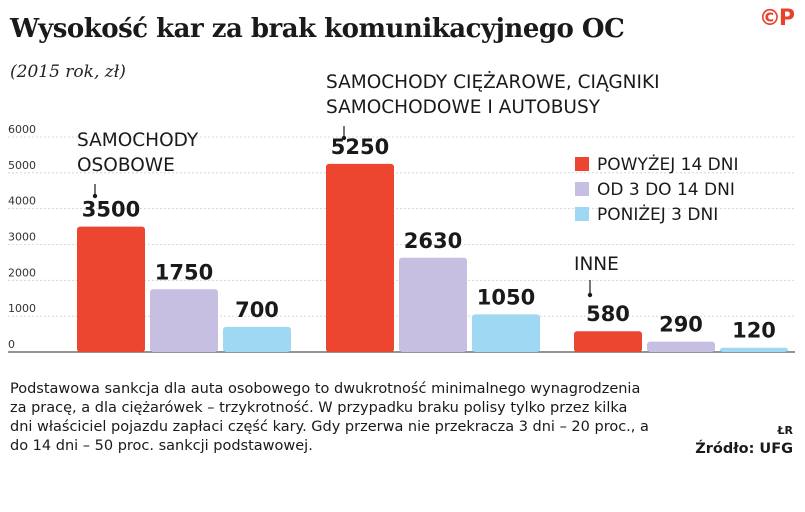  Describe the element at coordinates (68, 72) in the screenshot. I see `chart-subtitle: (2015 rok, zł)` at that location.